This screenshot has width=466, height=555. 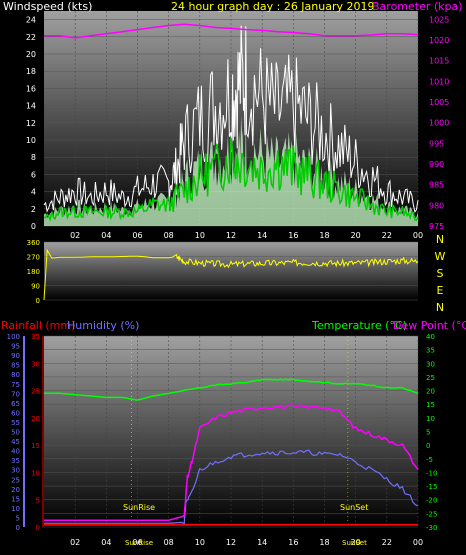 What do you see at coordinates (200, 235) in the screenshot?
I see `wind-x-tick: 10` at bounding box center [200, 235].